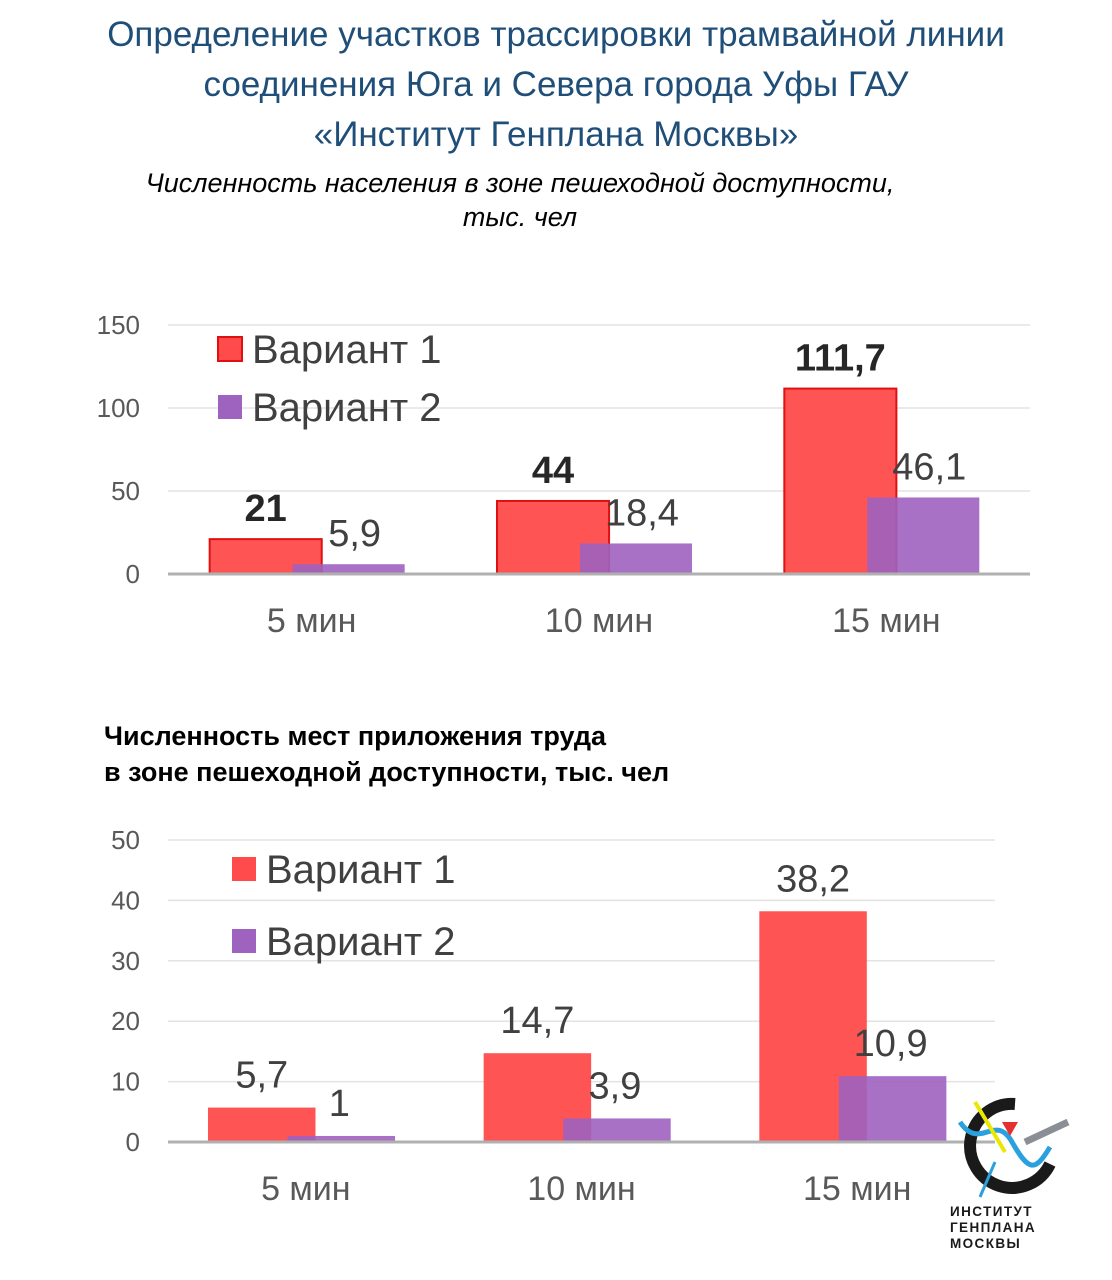 The height and width of the screenshot is (1280, 1112). I want to click on logo-line-icon, so click(987, 1179).